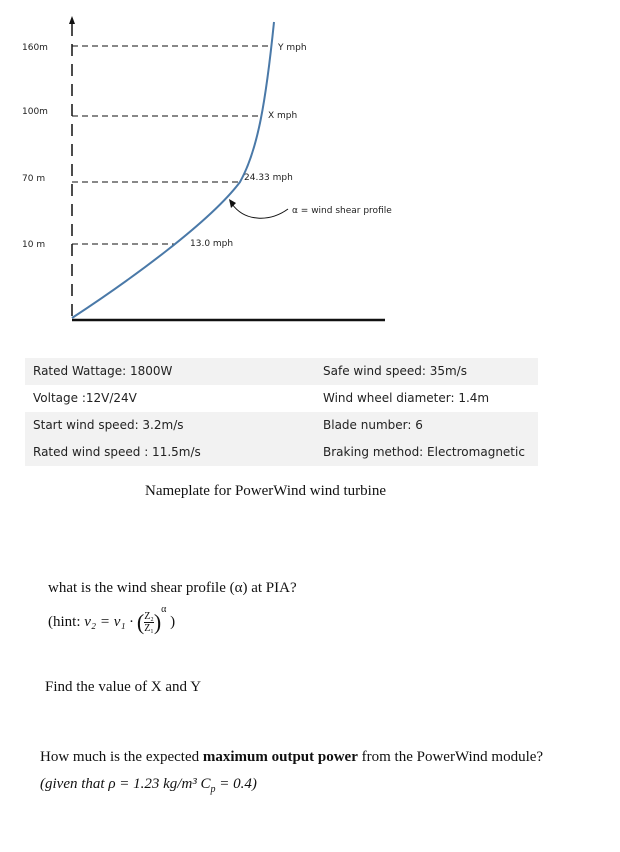  I want to click on text: from the PowerWind module?, so click(452, 757).